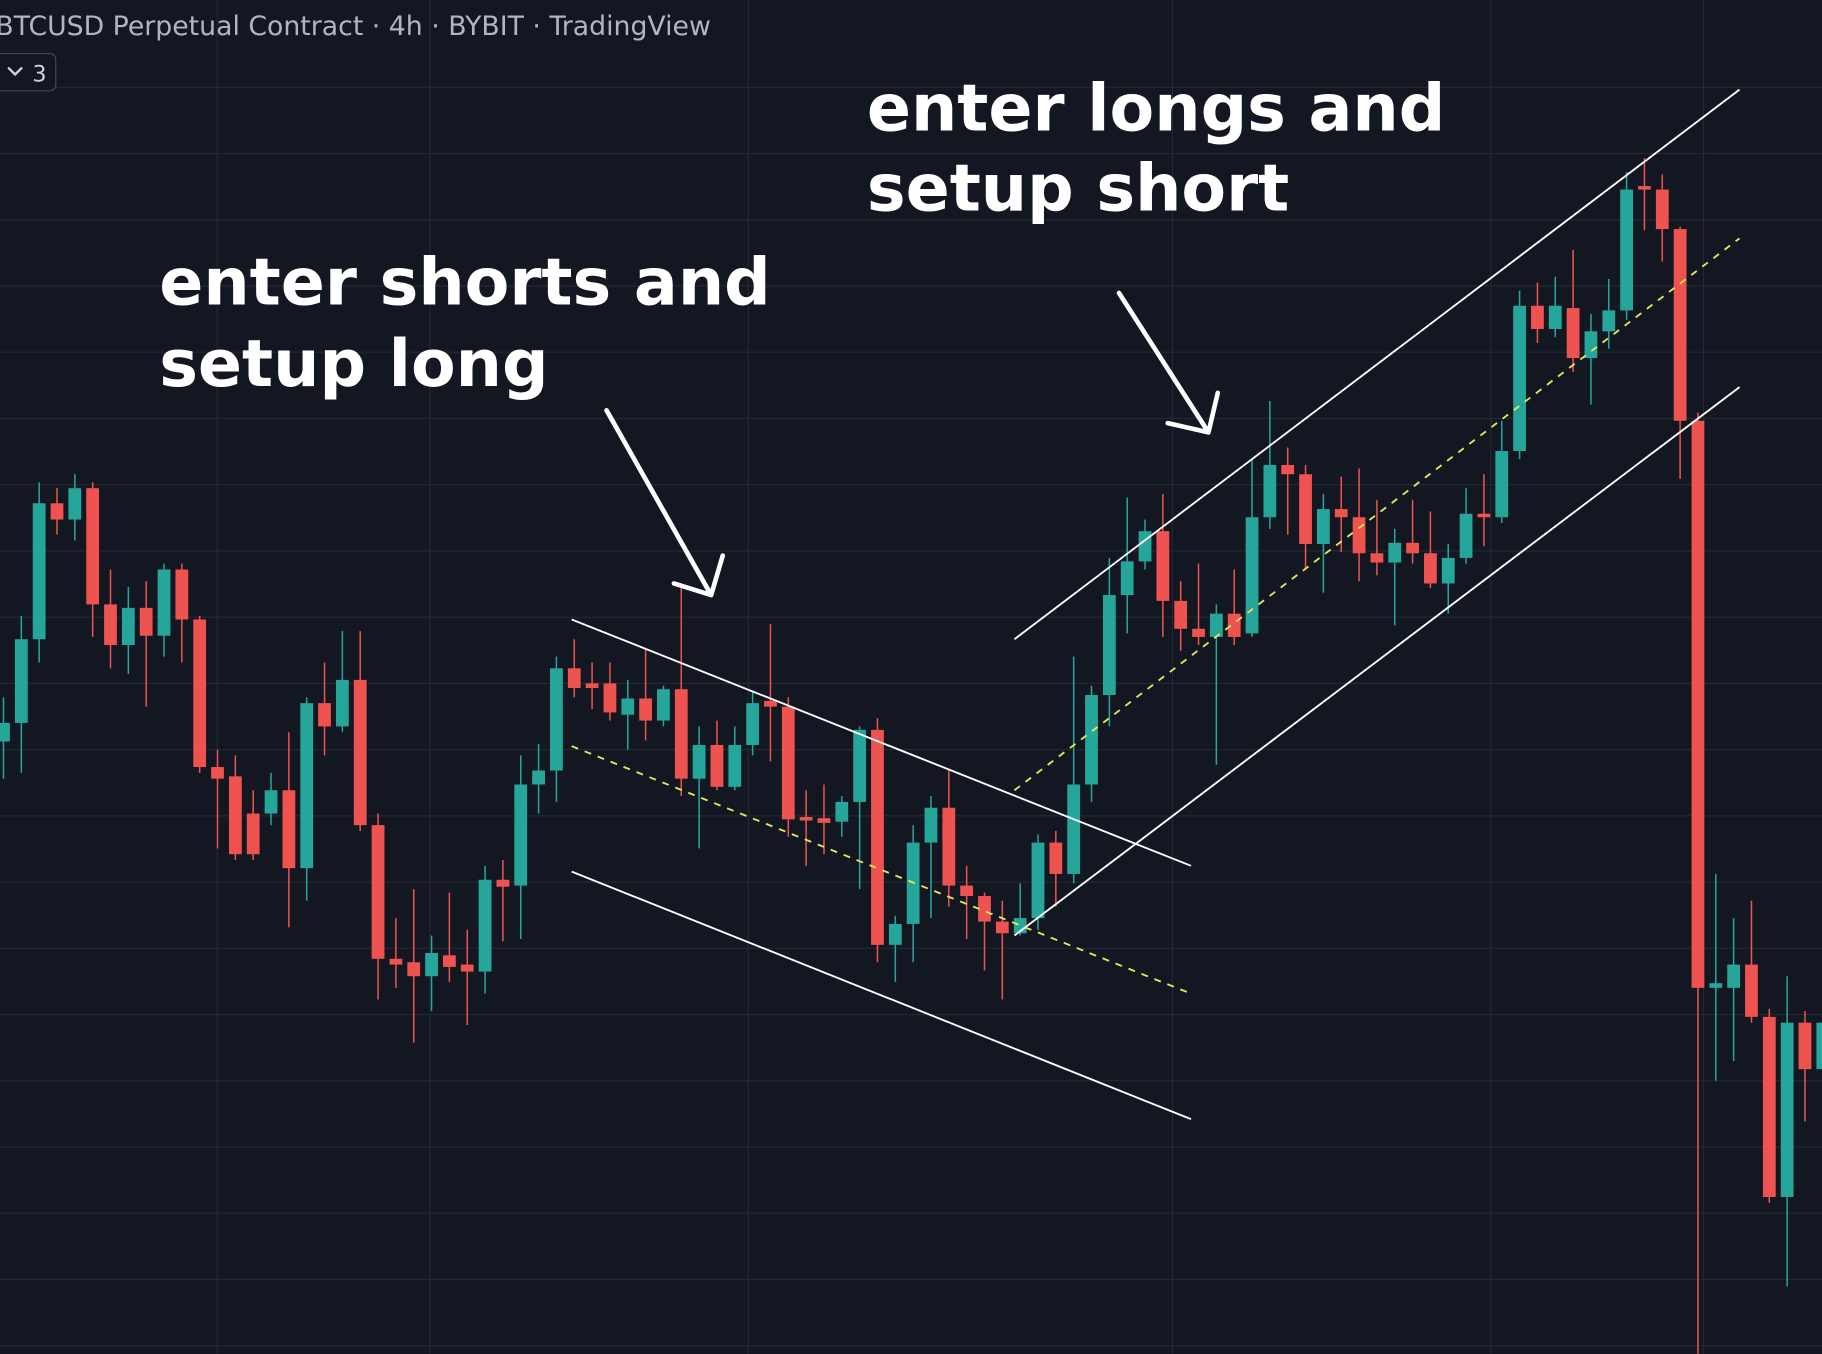 The width and height of the screenshot is (1822, 1354). Describe the element at coordinates (28, 72) in the screenshot. I see `badge` at that location.